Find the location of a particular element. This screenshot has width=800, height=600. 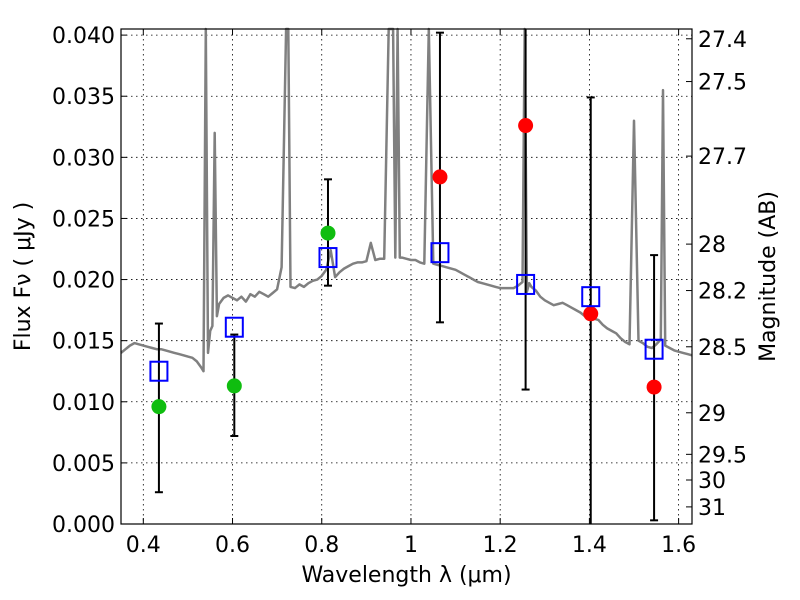

x-tick-label: 1.2 is located at coordinates (500, 545).